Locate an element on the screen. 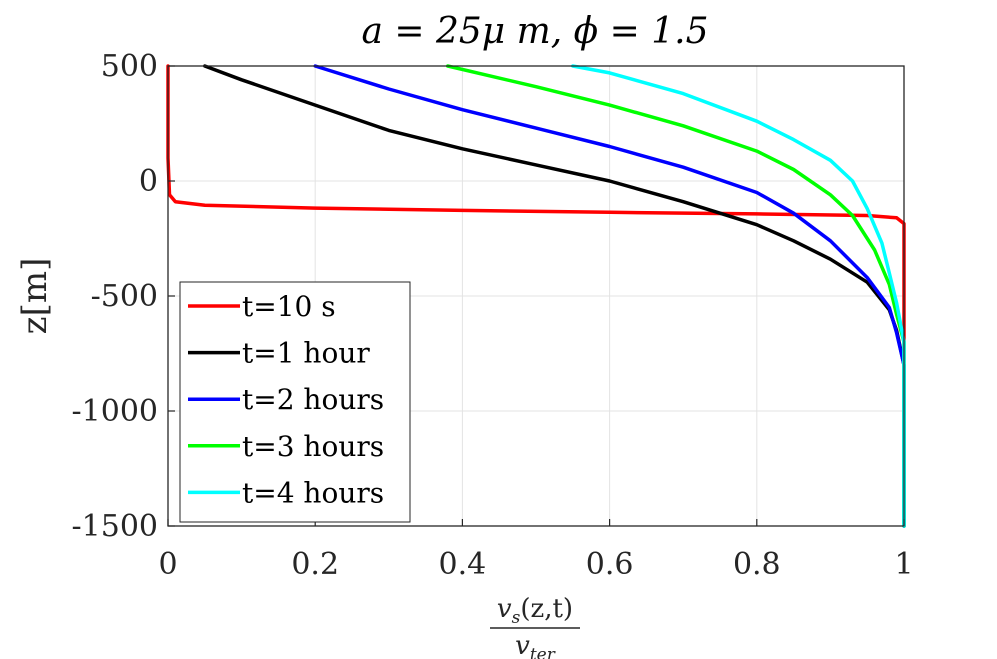  legend-label: t=2 hours is located at coordinates (313, 399).